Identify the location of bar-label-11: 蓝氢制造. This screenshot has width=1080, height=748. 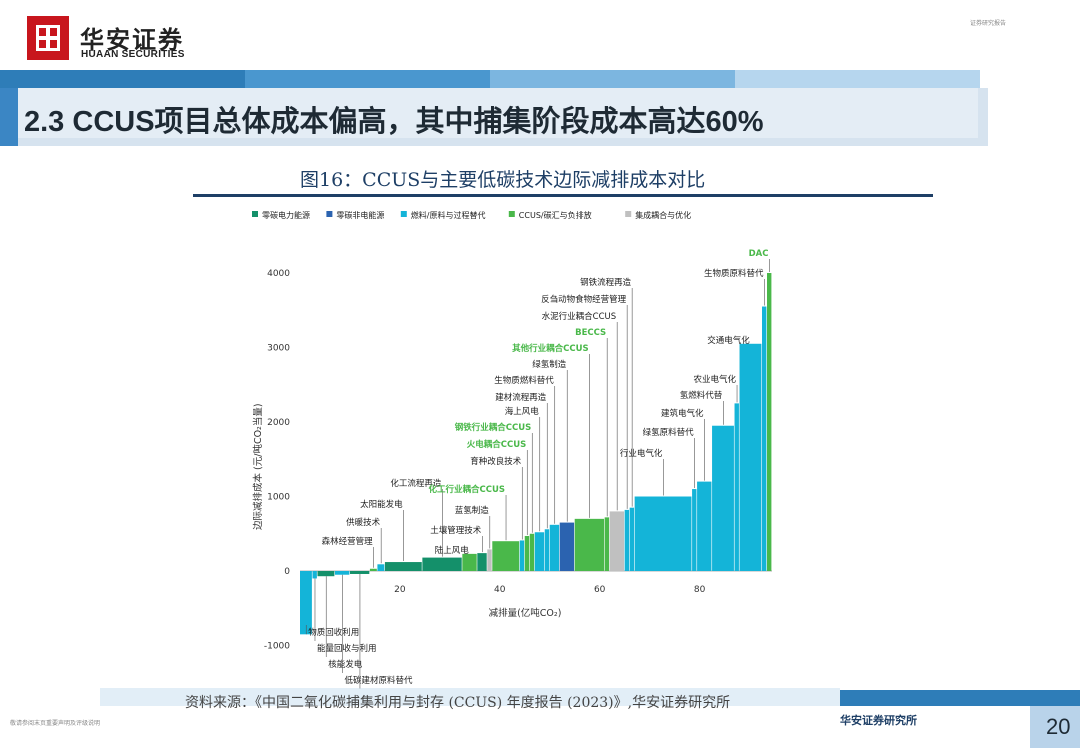
(472, 510).